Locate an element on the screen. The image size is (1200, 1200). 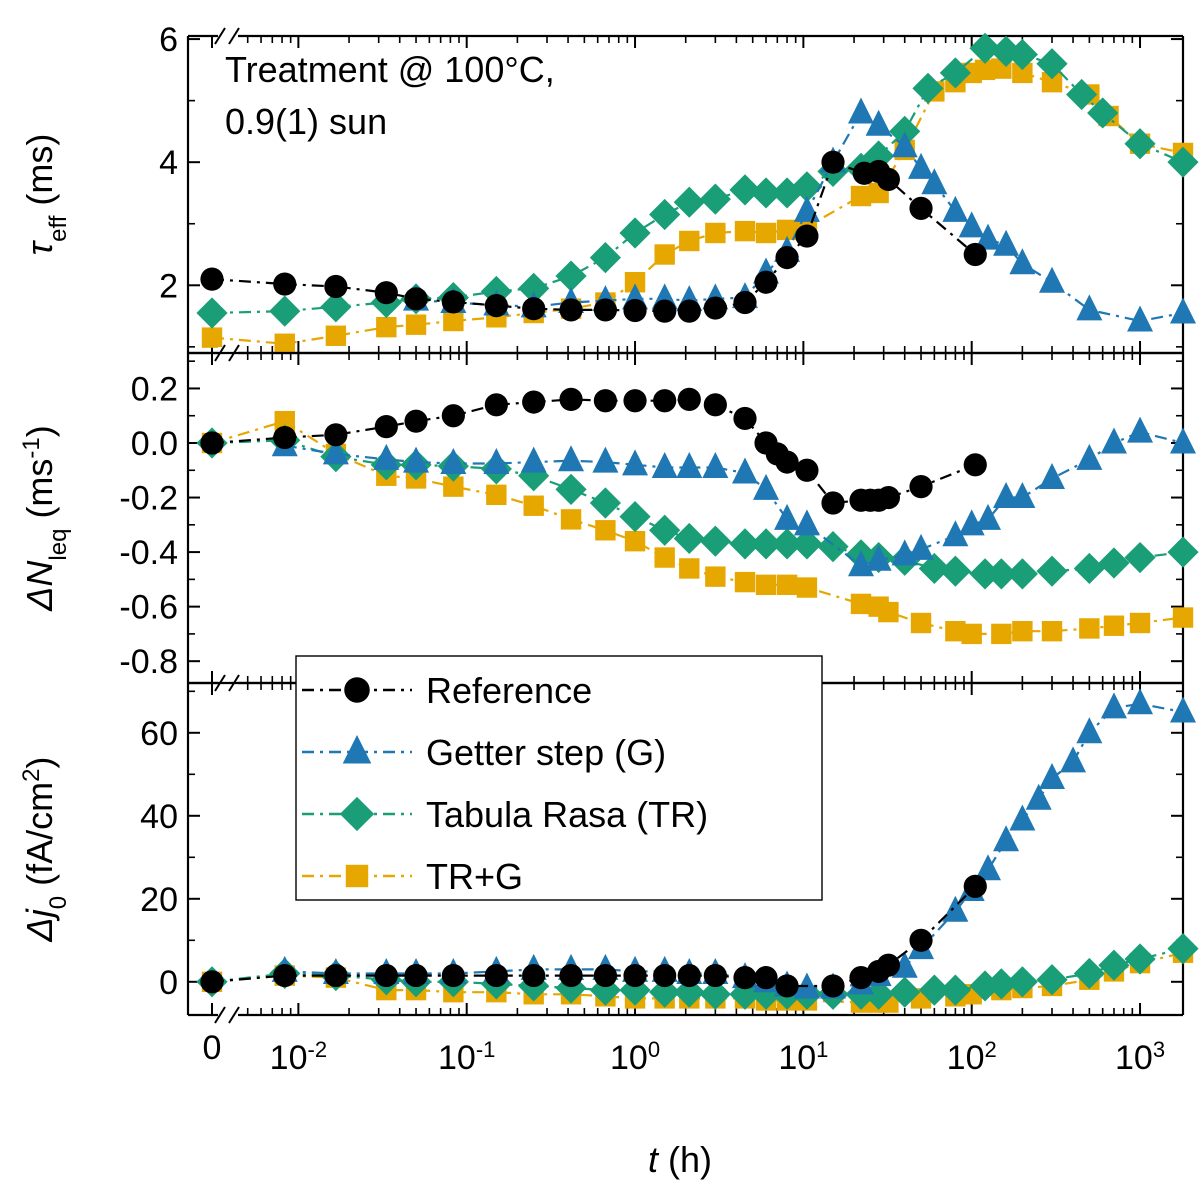
panel-j0-ylabel-unit: (fA/cm is located at coordinates (39, 839).